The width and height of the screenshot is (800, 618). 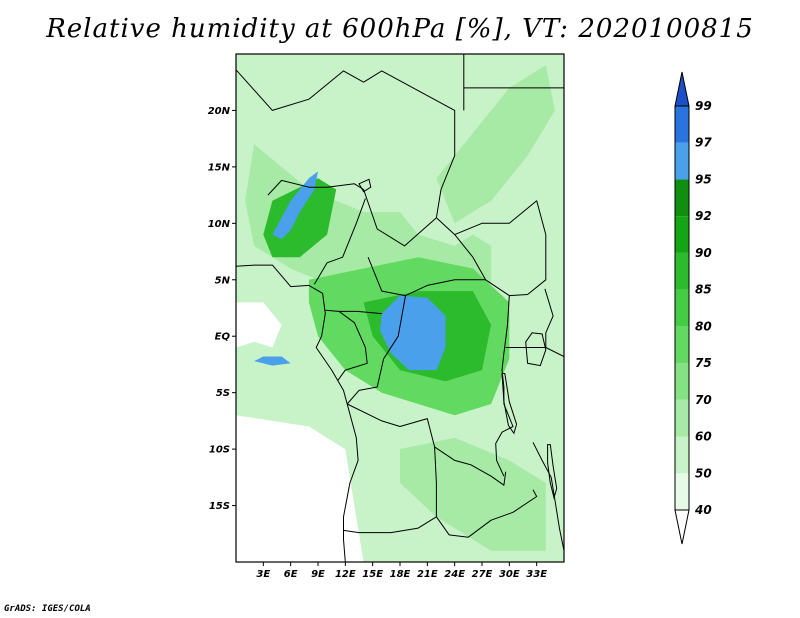 What do you see at coordinates (703, 253) in the screenshot?
I see `colorbar-label: 90` at bounding box center [703, 253].